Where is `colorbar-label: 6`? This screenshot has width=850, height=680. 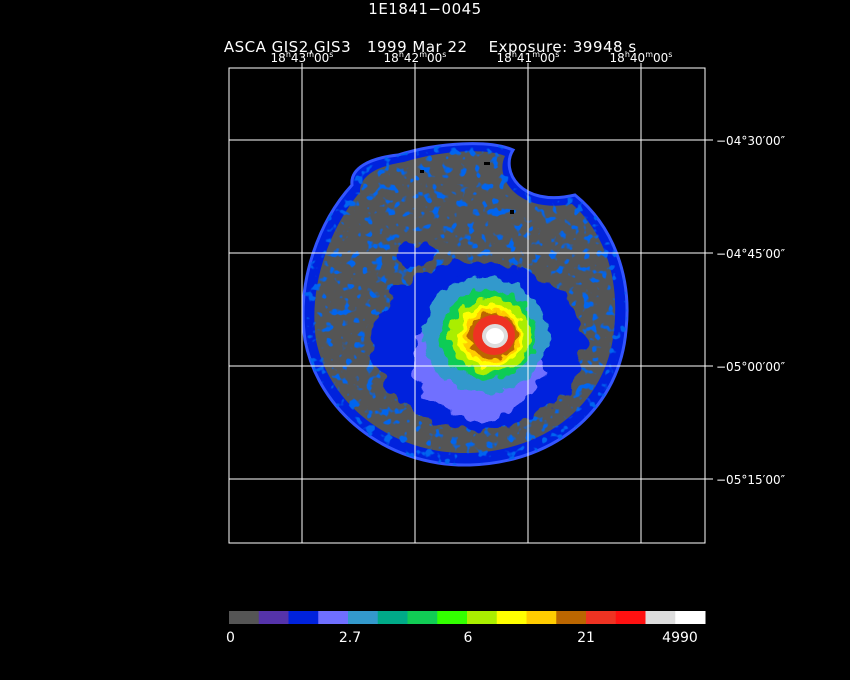 colorbar-label: 6 is located at coordinates (468, 638).